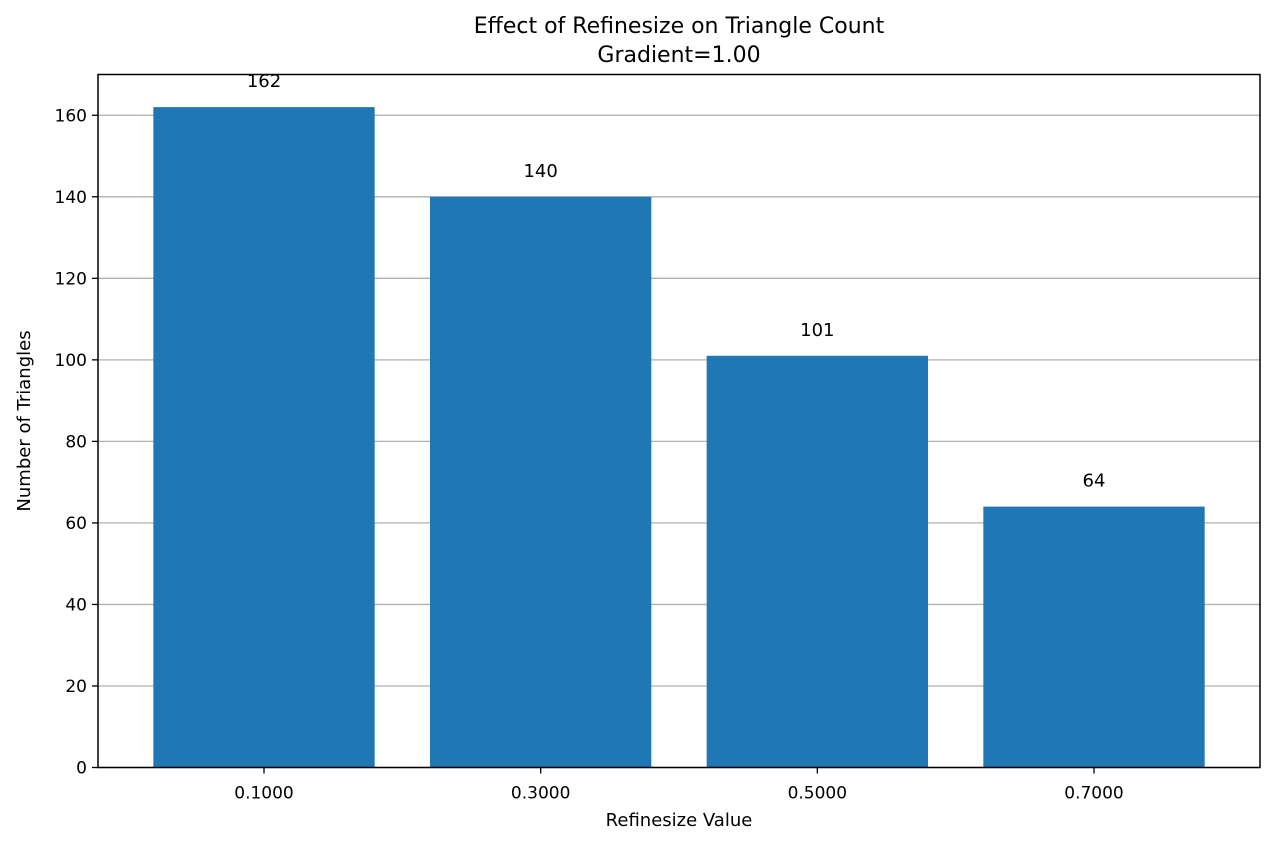 This screenshot has width=1275, height=849. I want to click on y-tick-label: 0, so click(81, 769).